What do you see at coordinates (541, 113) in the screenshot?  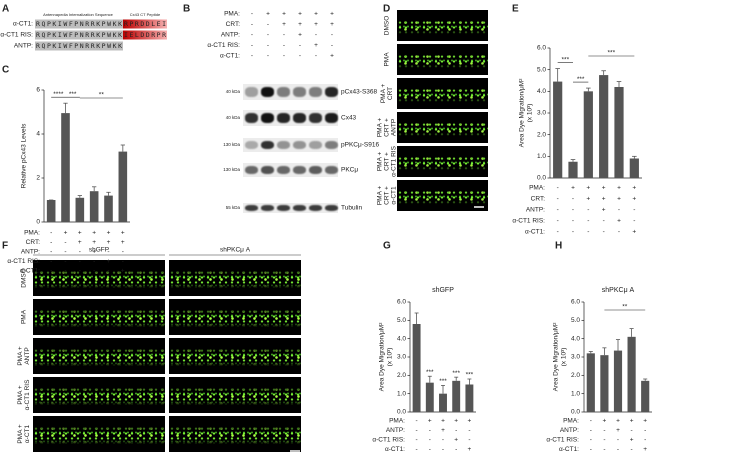 I see `y-tick-label: 3.0` at bounding box center [541, 113].